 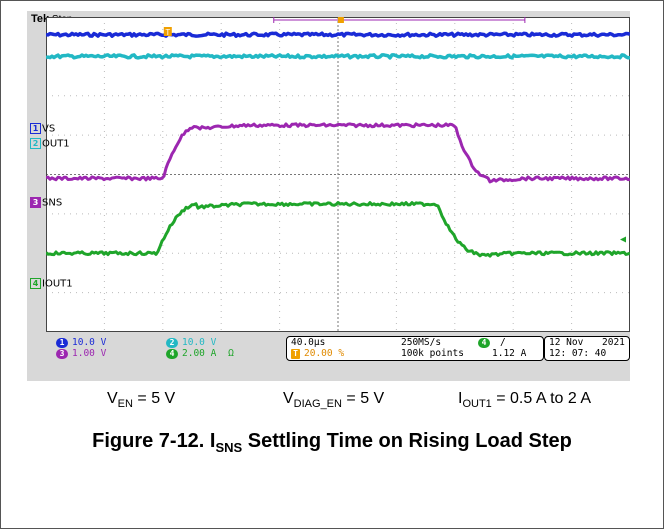 I want to click on channel-name: VS, so click(x=49, y=129).